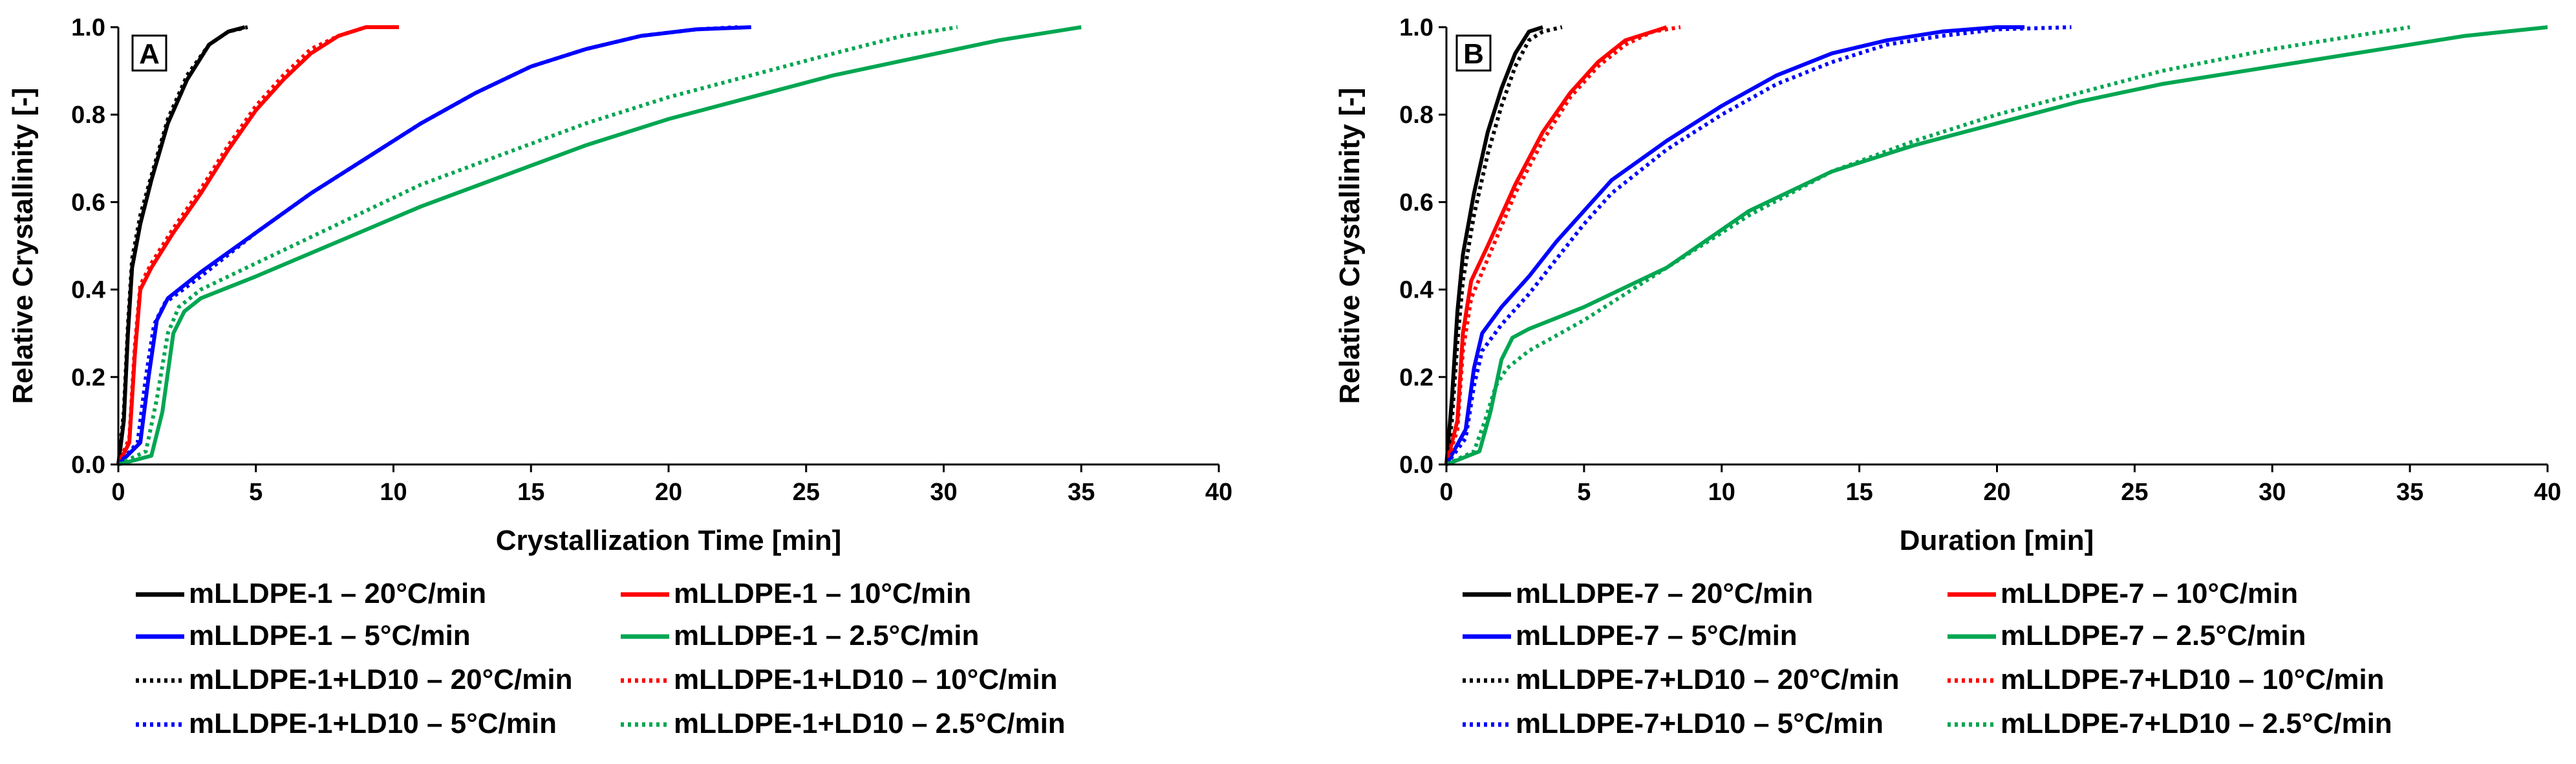 The image size is (2576, 764). I want to click on legend-label-2: mLLDPE-1 – 5°C/min, so click(330, 635).